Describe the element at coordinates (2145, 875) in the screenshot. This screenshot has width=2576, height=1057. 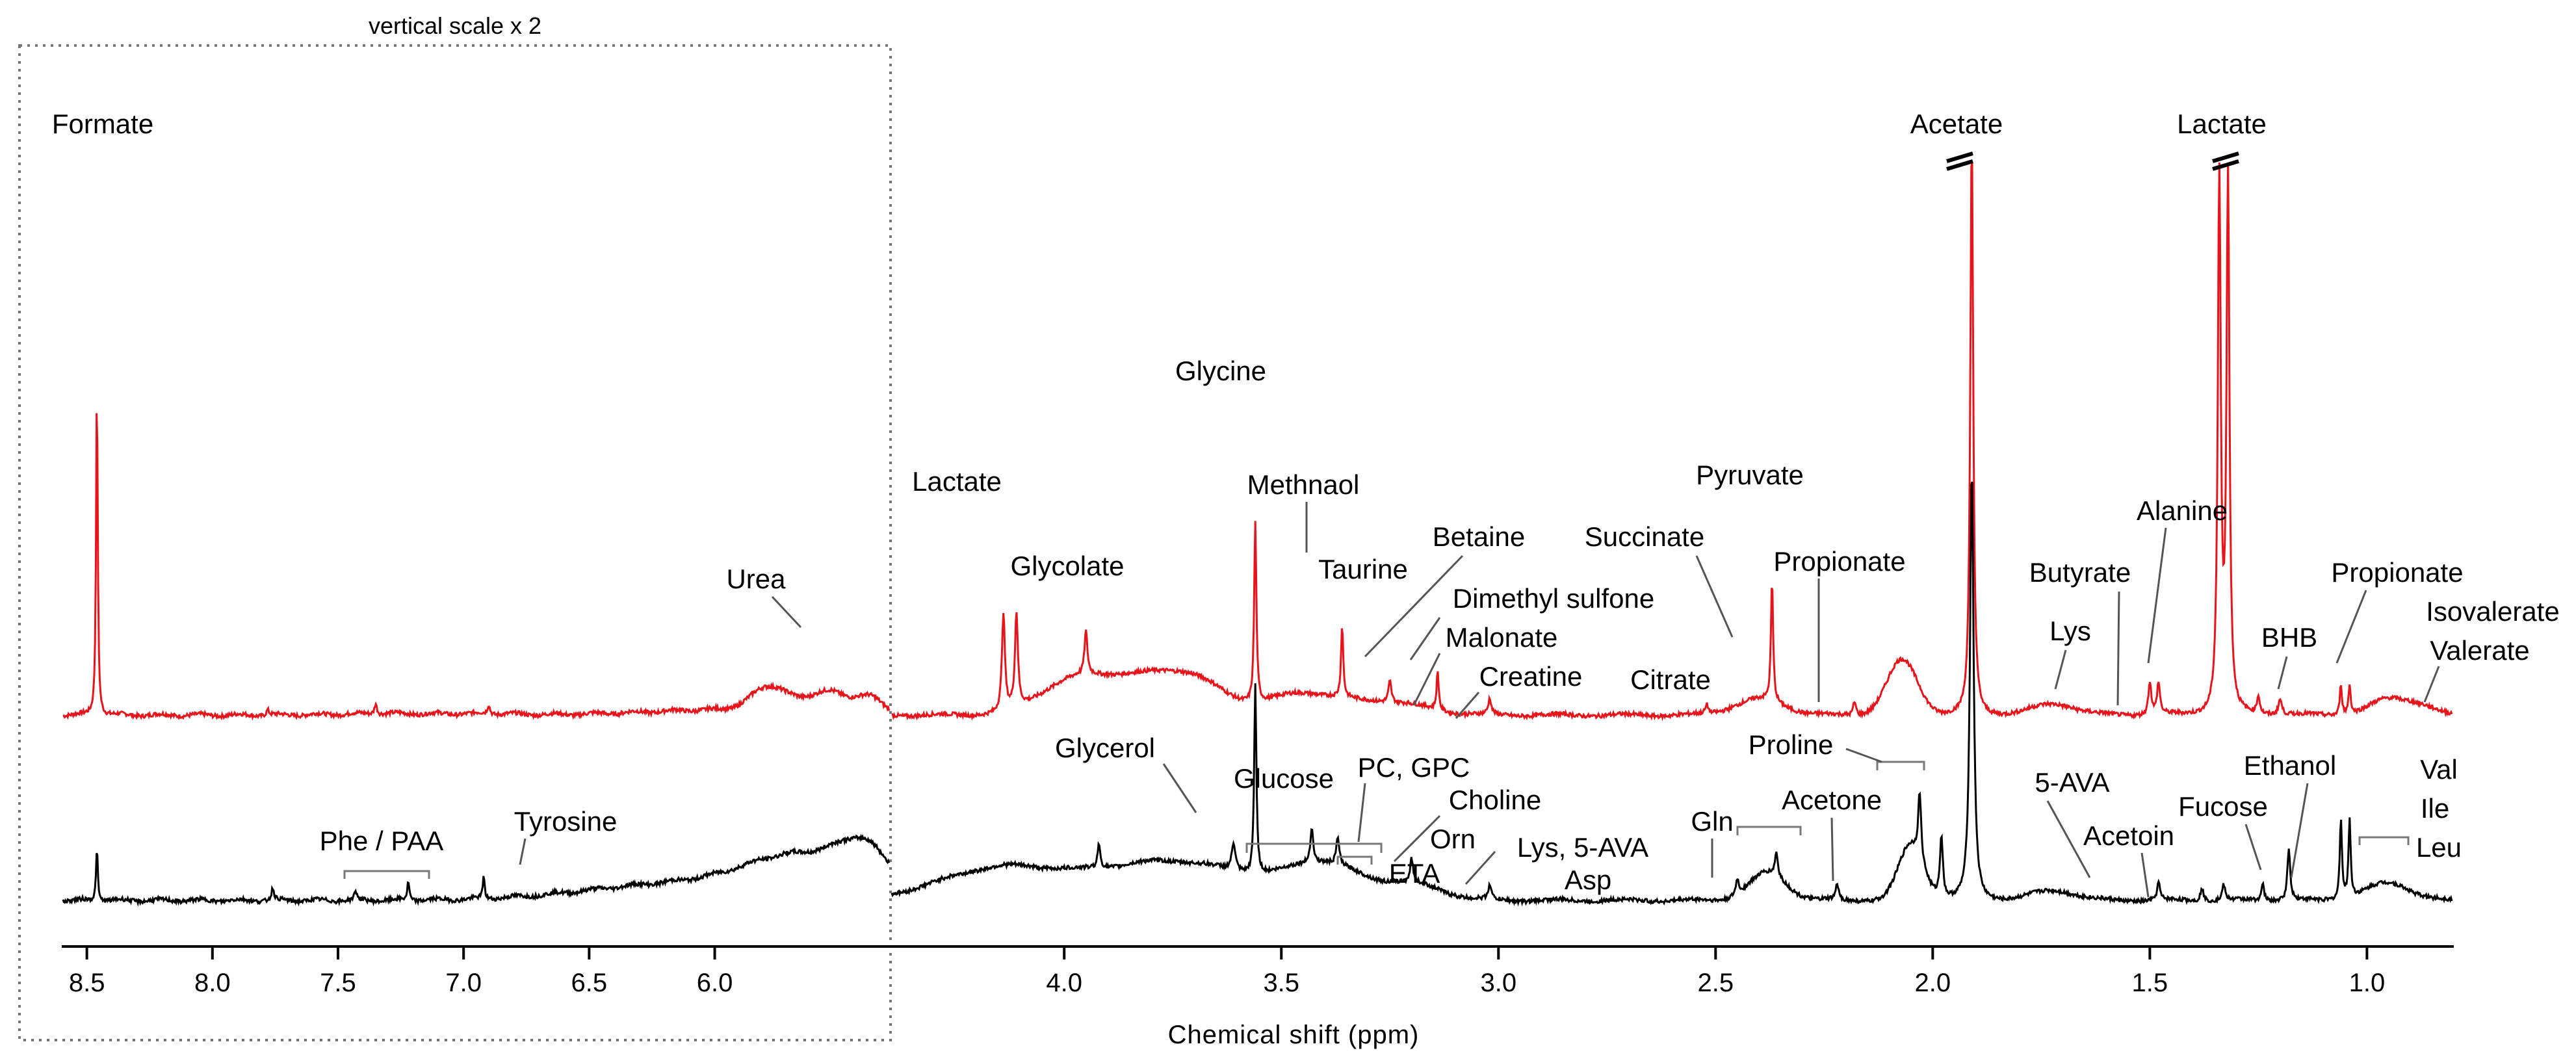
I see `leader-acetoin` at that location.